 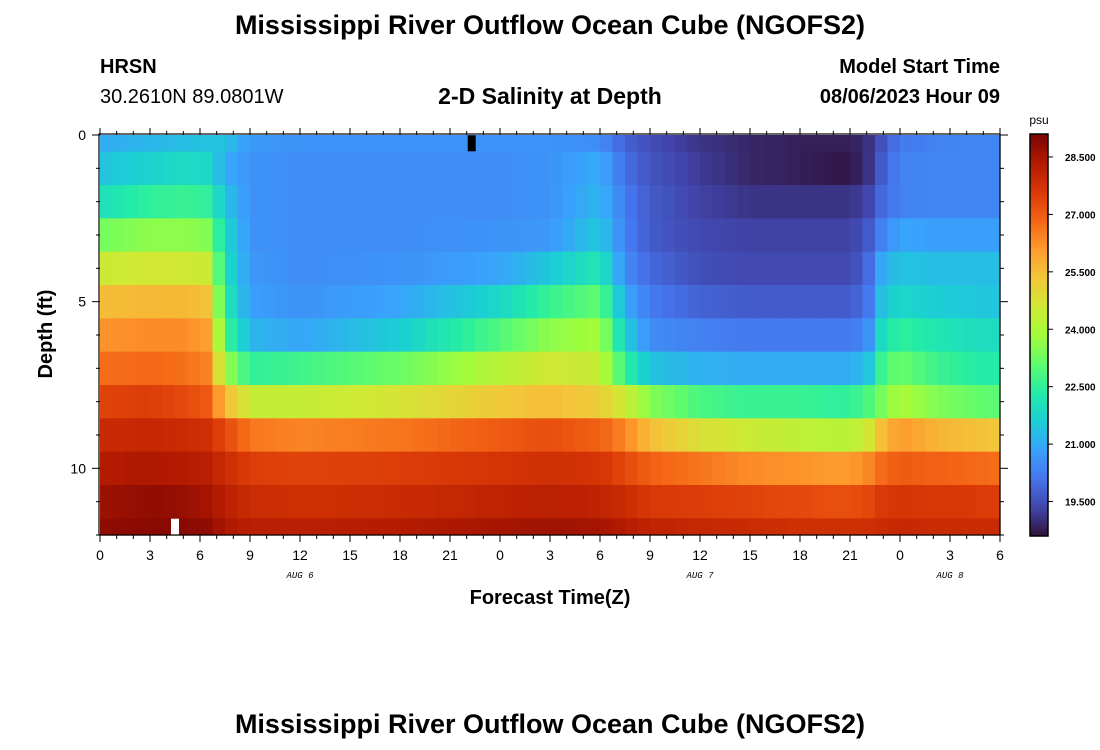 What do you see at coordinates (1038, 120) in the screenshot?
I see `colorbar-unit: psu` at bounding box center [1038, 120].